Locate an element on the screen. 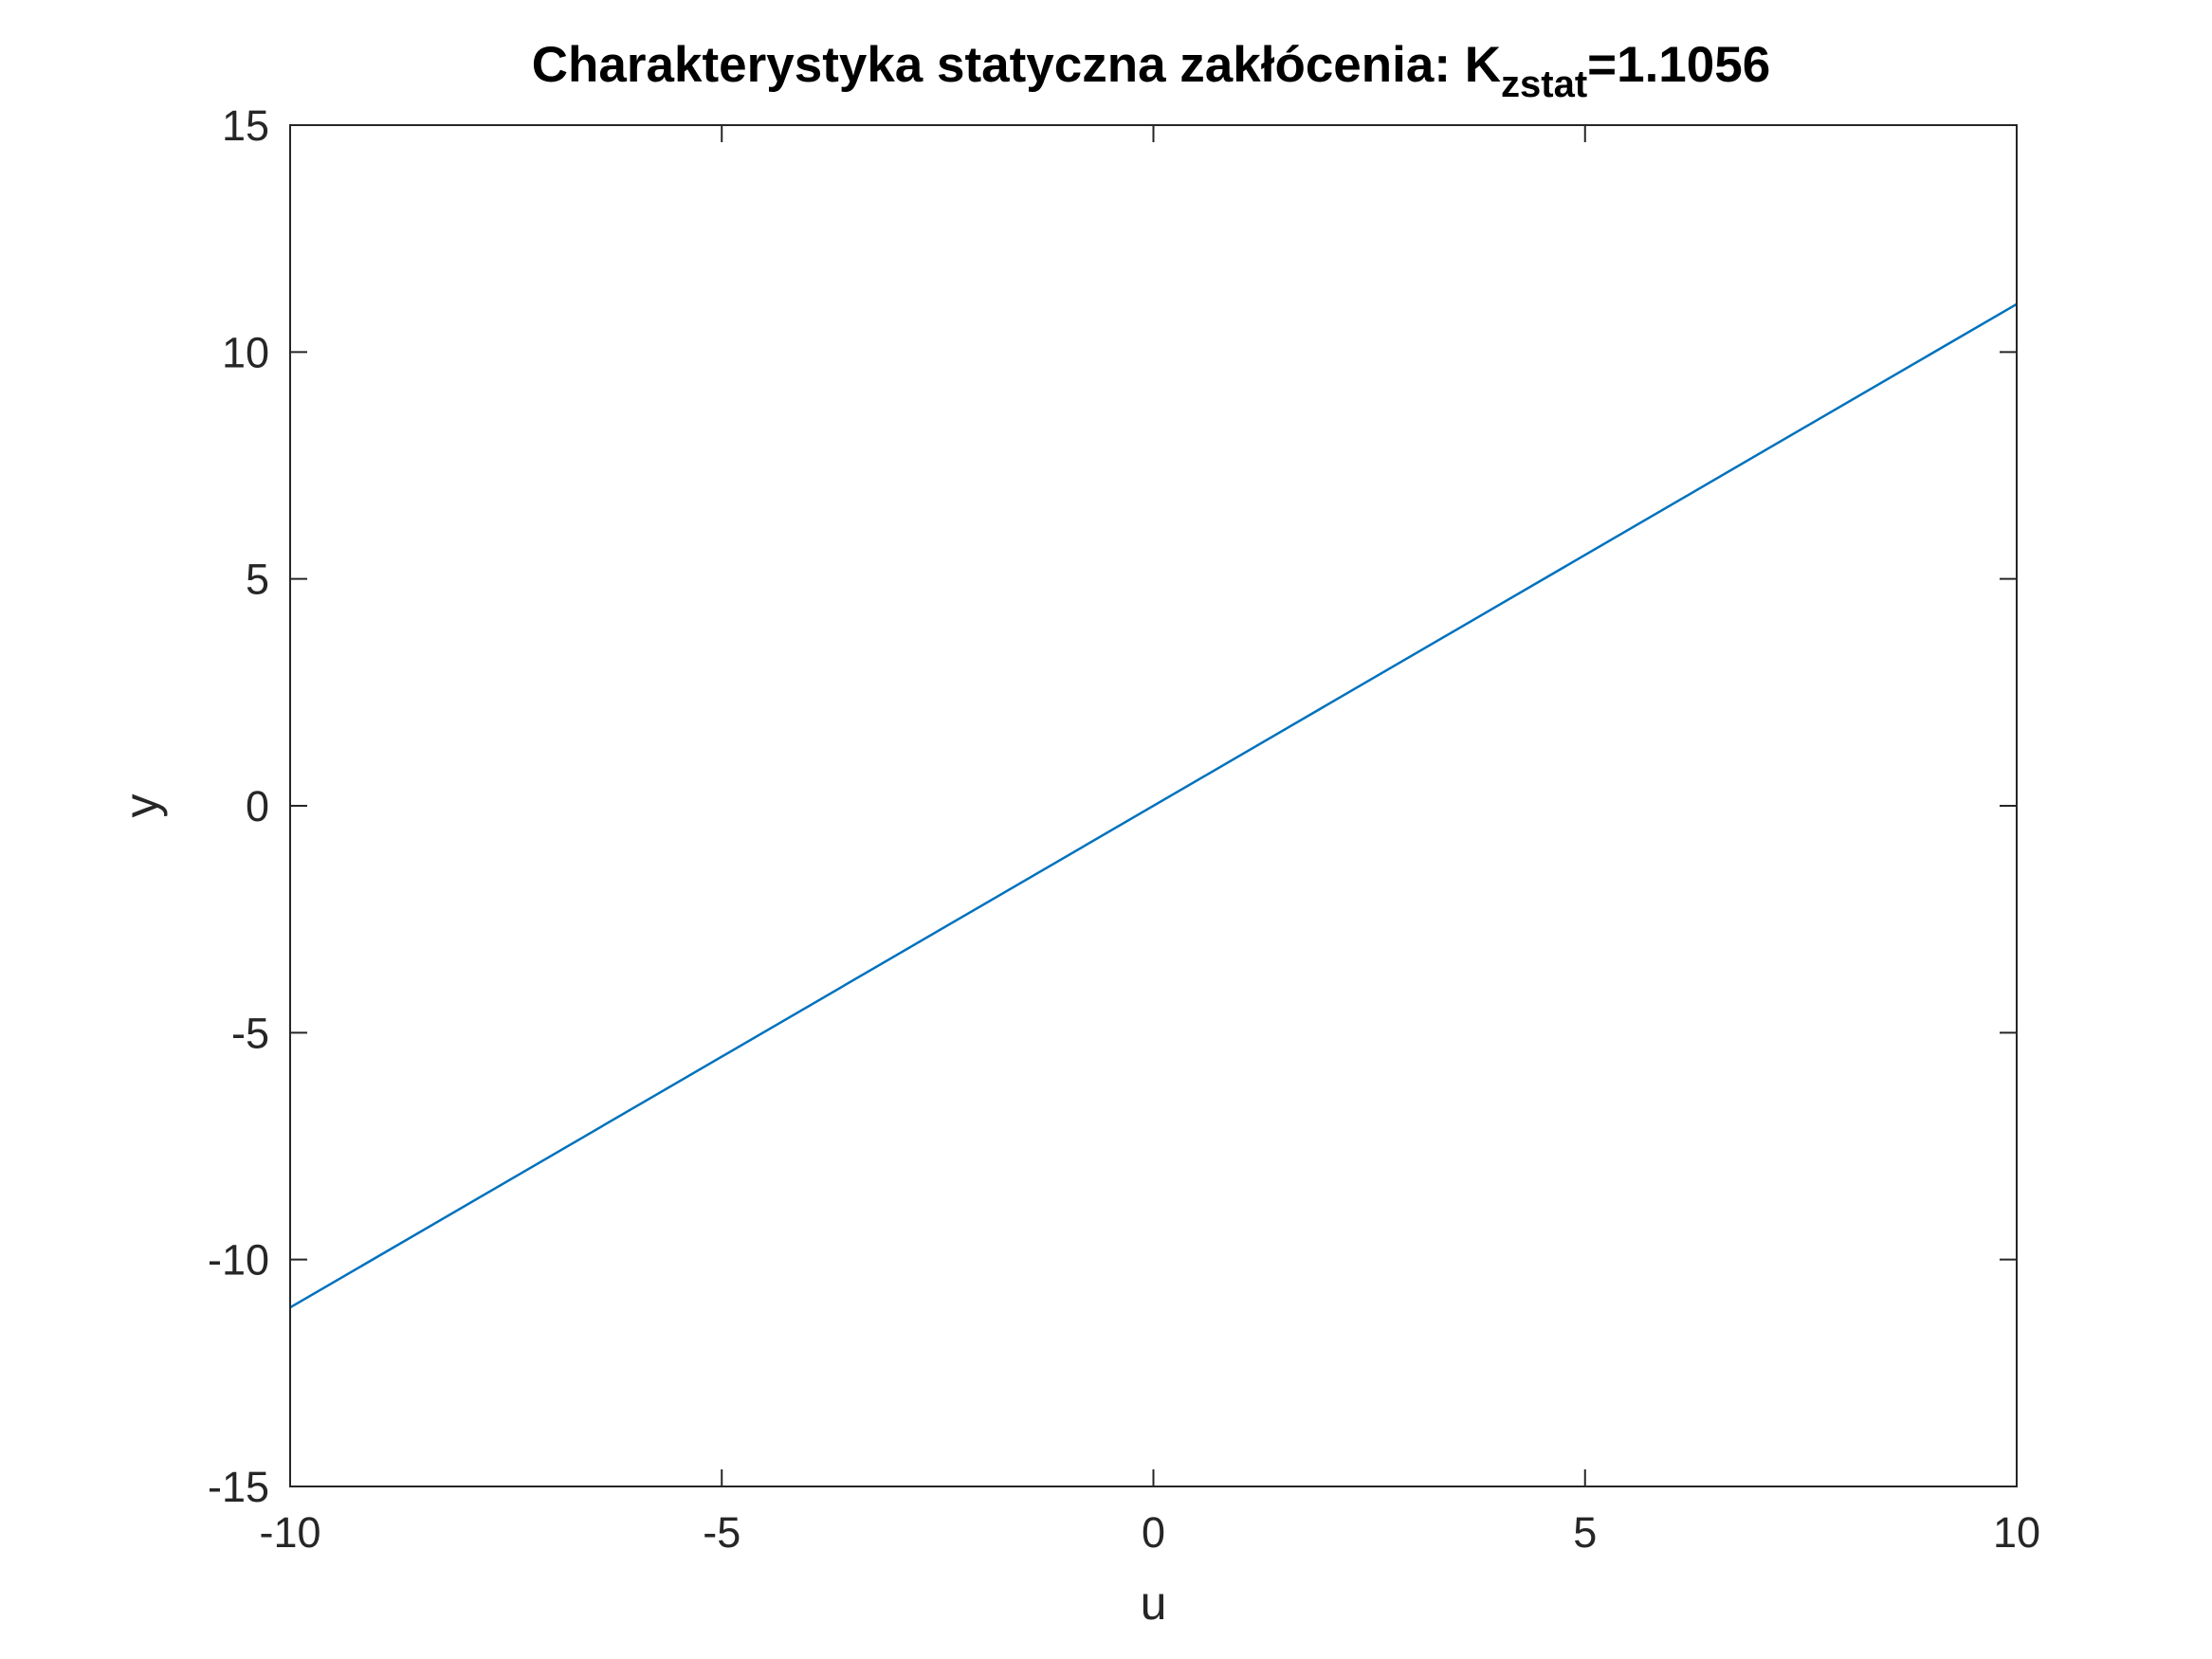 Image resolution: width=2212 pixels, height=1659 pixels. x-tick-label: -10 is located at coordinates (289, 1532).